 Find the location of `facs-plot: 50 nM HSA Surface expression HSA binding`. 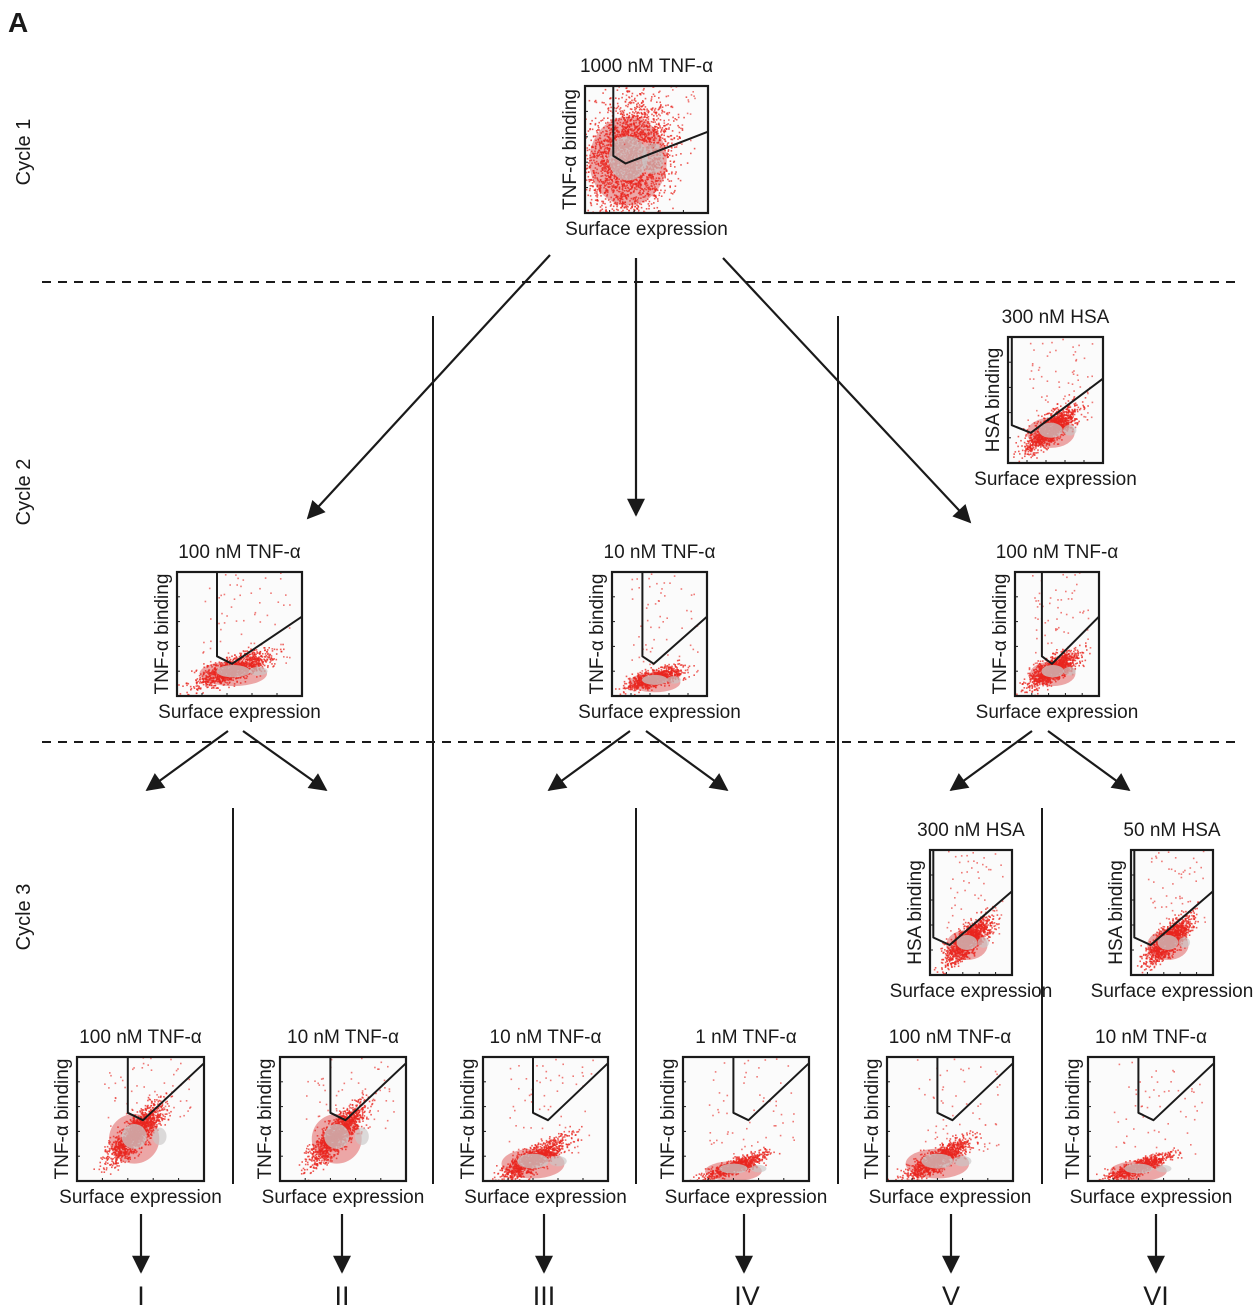

facs-plot: 50 nM HSA Surface expression HSA binding is located at coordinates (1172, 911).